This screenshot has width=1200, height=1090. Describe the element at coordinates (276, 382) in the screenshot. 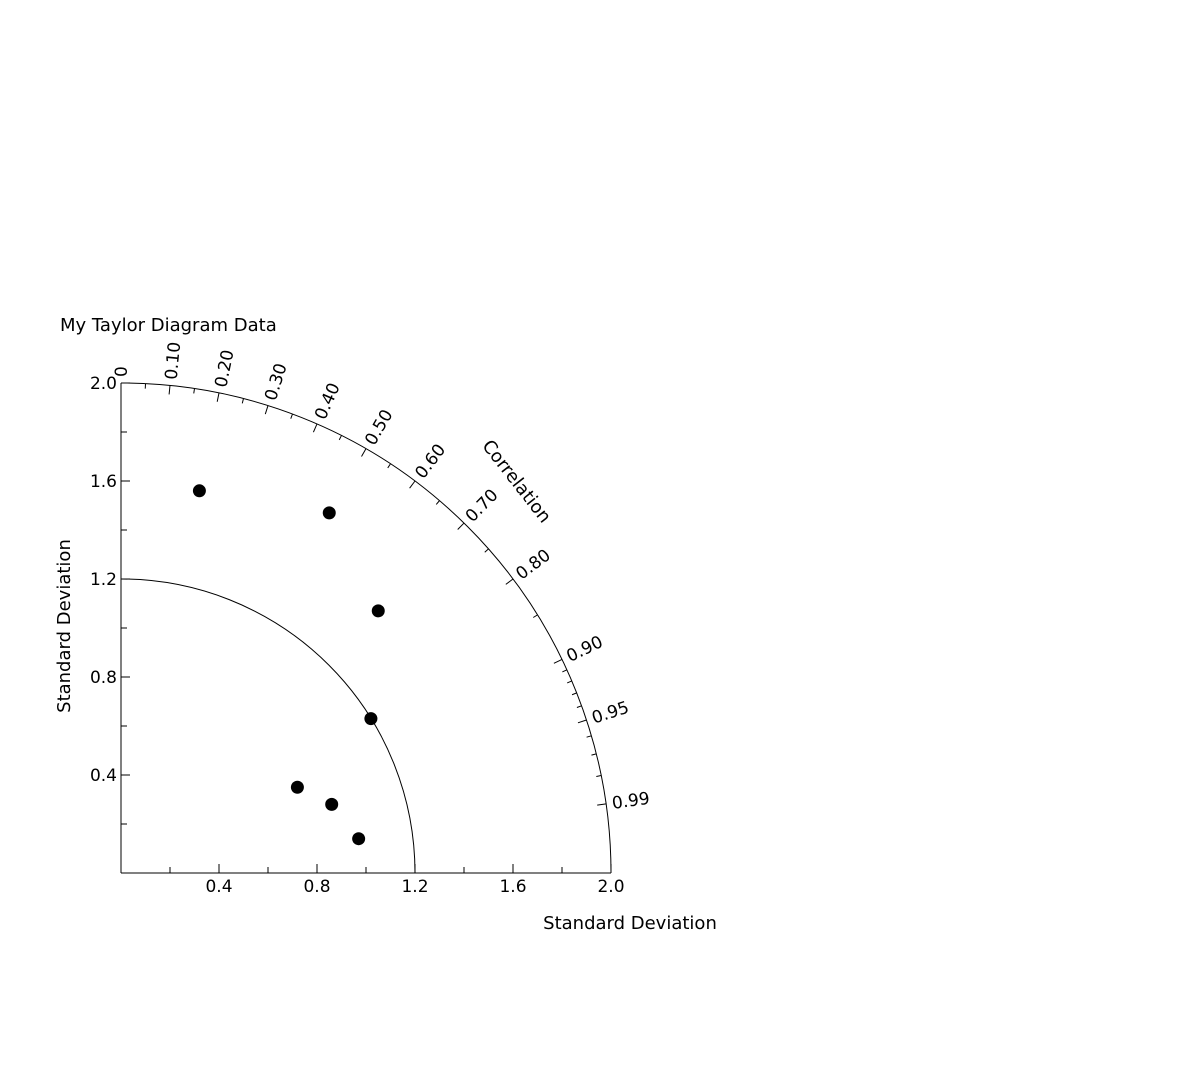

I see `correlation-tick-label: 0.30` at that location.